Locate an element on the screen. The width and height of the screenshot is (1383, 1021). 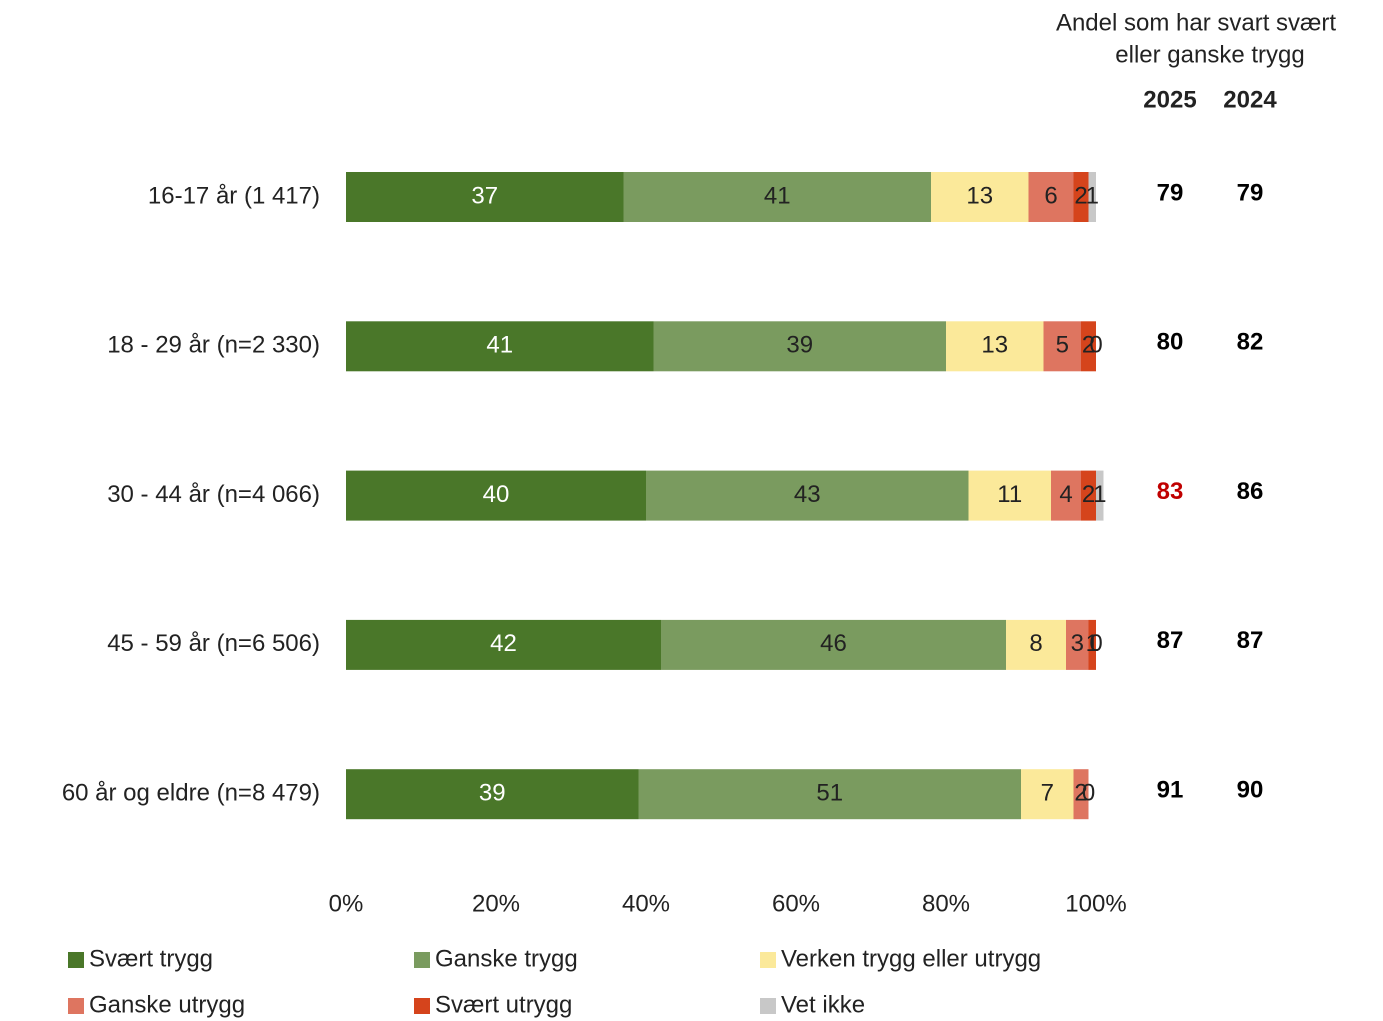
x-tick-label: 100% is located at coordinates (1095, 903).